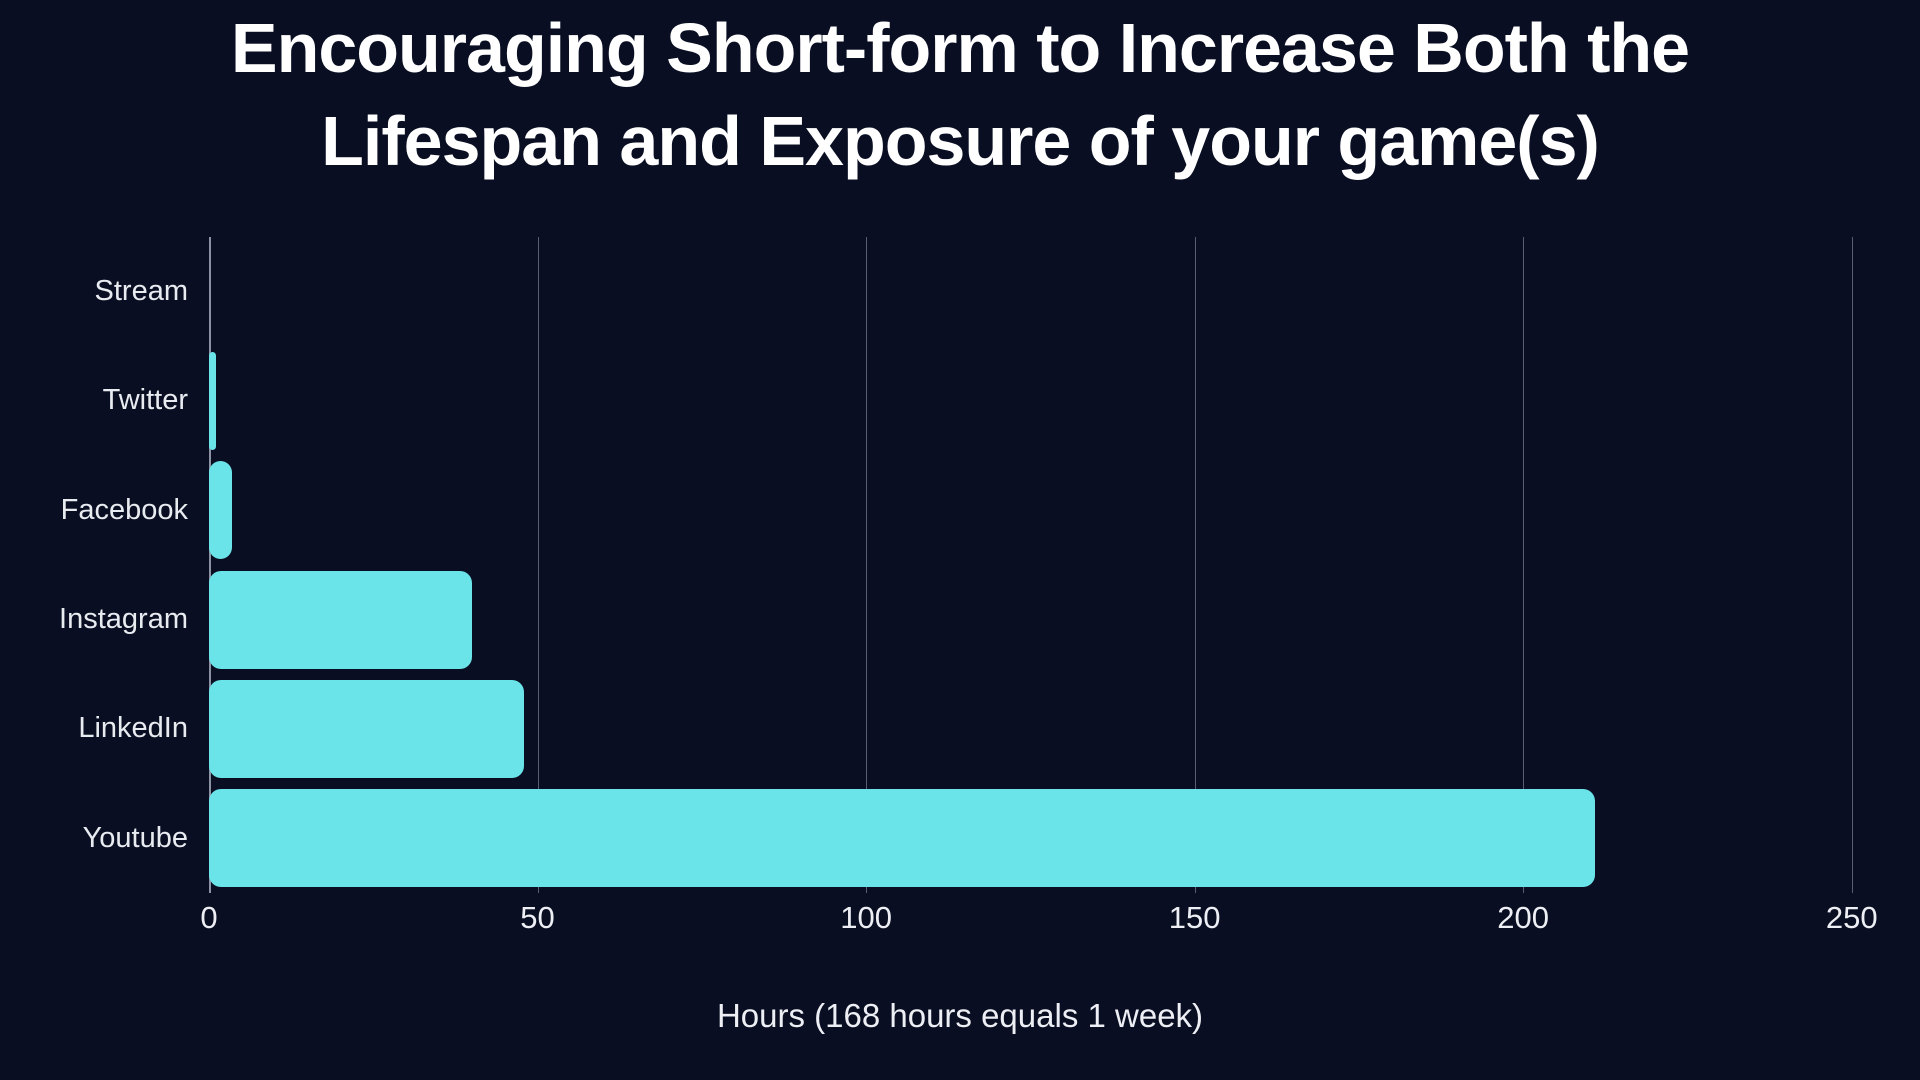  What do you see at coordinates (1043, 400) in the screenshot?
I see `bar-row-twitter` at bounding box center [1043, 400].